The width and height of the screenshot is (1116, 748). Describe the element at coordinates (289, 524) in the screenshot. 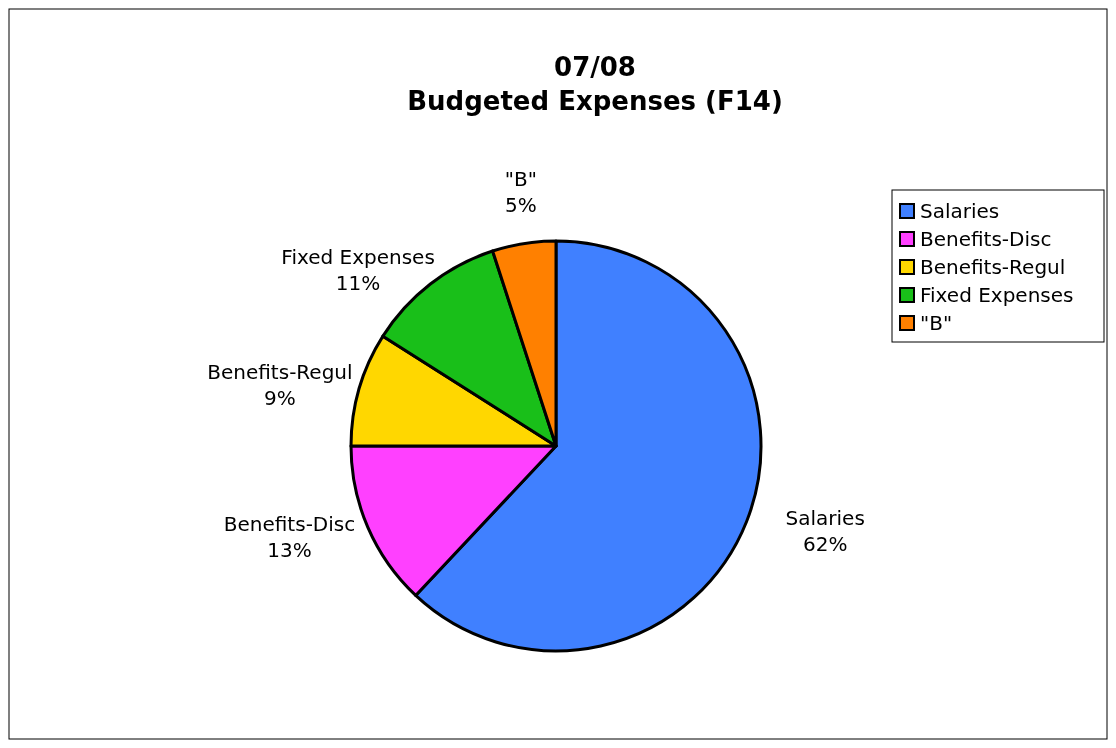

I see `slice-label: Benefits-Disc` at that location.